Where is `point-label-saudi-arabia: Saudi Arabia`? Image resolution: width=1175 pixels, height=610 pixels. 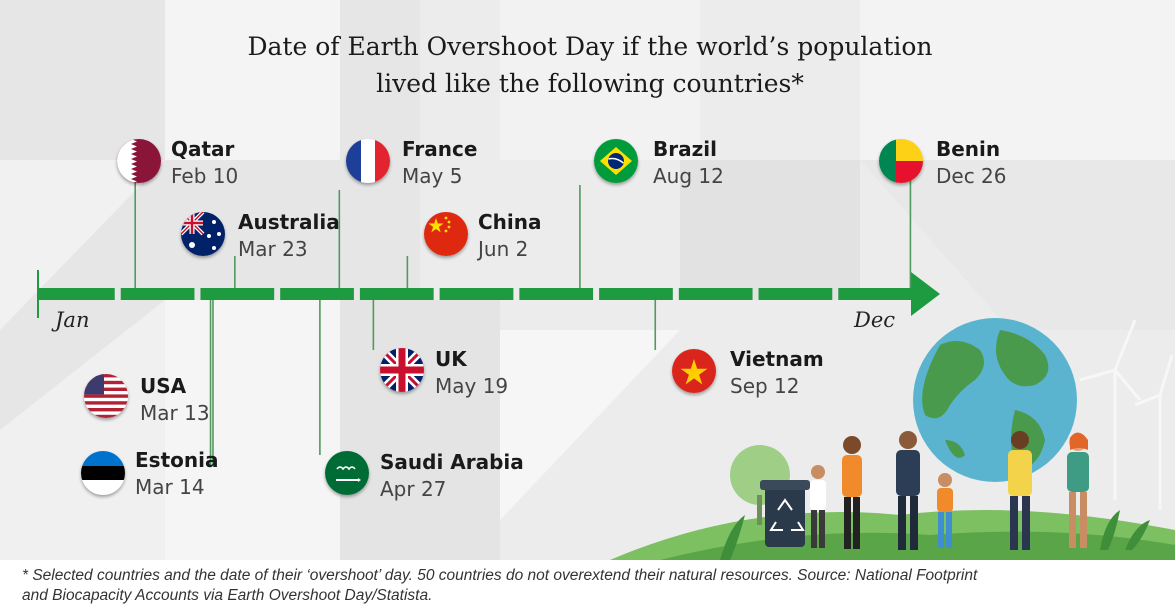 point-label-saudi-arabia: Saudi Arabia is located at coordinates (452, 462).